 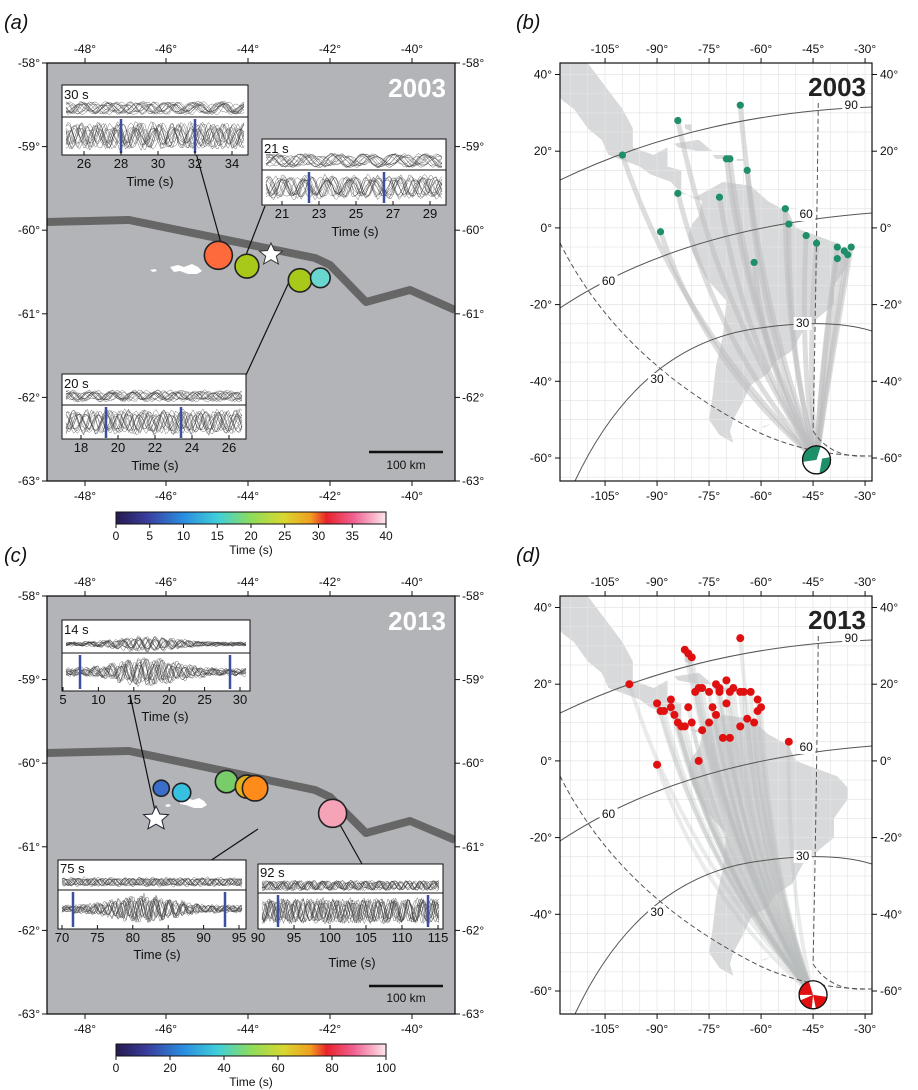 I want to click on x-tick-label-bottom: -105°, so click(x=605, y=496).